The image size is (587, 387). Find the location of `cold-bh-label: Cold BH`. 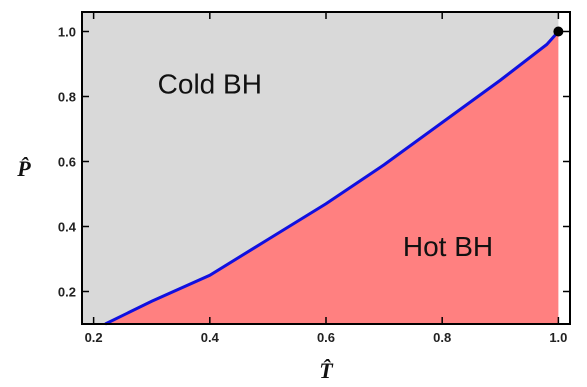

cold-bh-label: Cold BH is located at coordinates (210, 84).